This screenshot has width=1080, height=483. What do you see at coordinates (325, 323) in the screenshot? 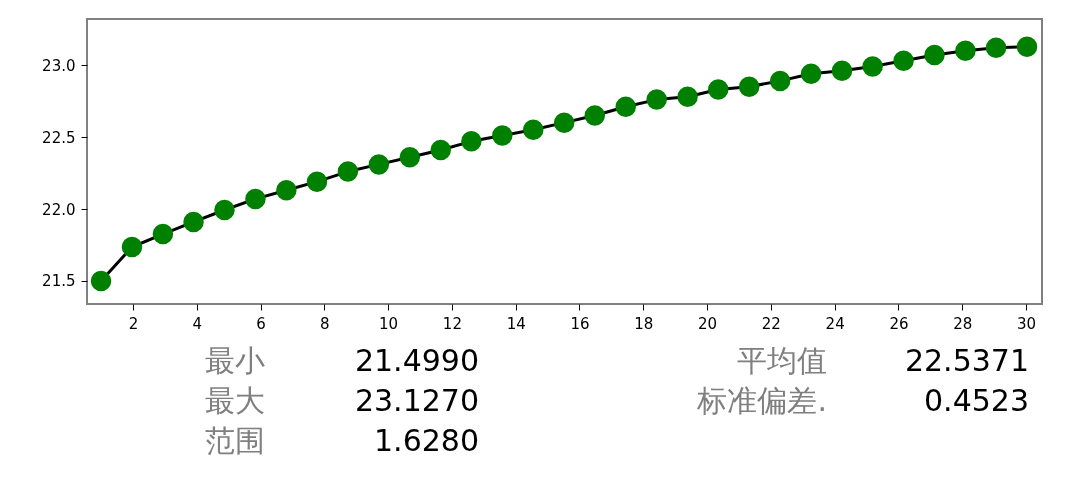
I see `x-tick-label: 8` at bounding box center [325, 323].